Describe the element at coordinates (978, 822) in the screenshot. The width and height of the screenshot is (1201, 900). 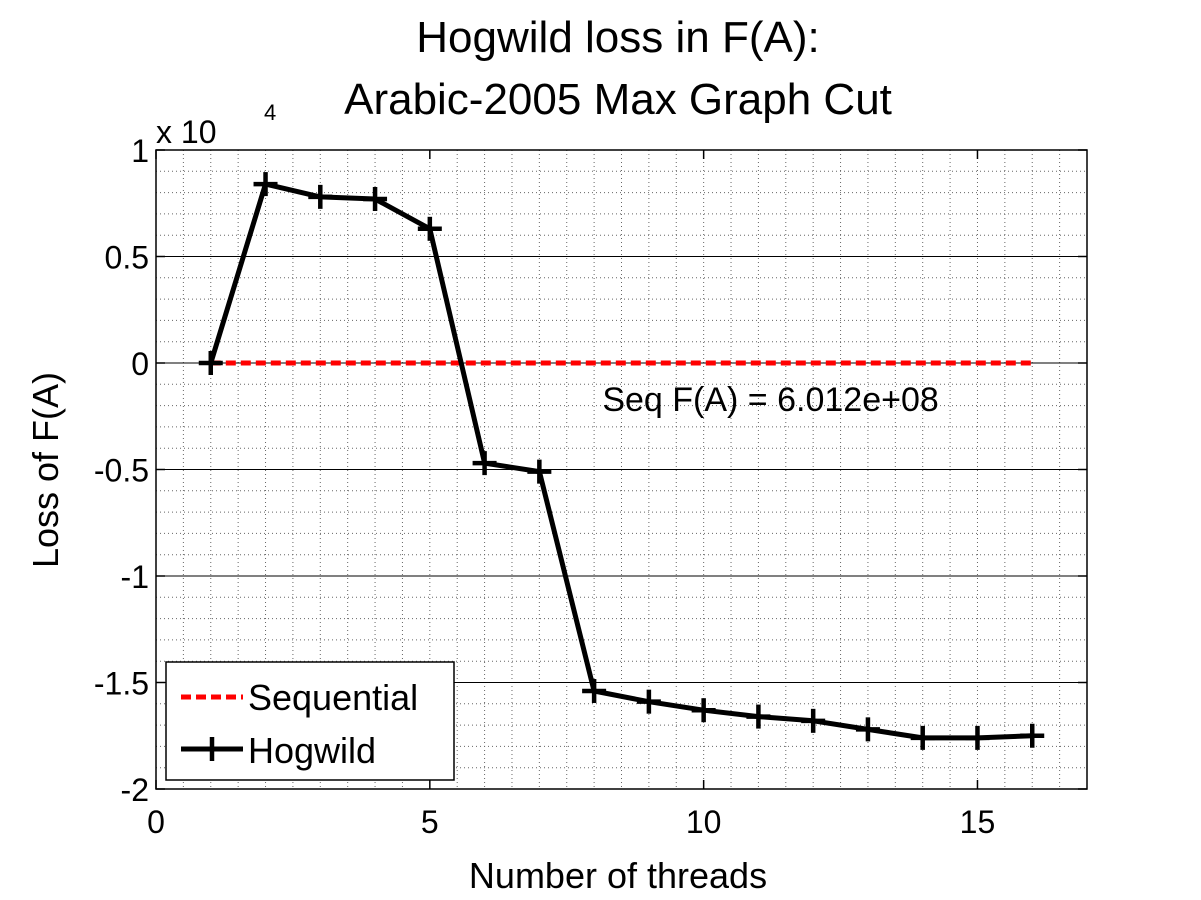
I see `x-tick-label: 15` at that location.